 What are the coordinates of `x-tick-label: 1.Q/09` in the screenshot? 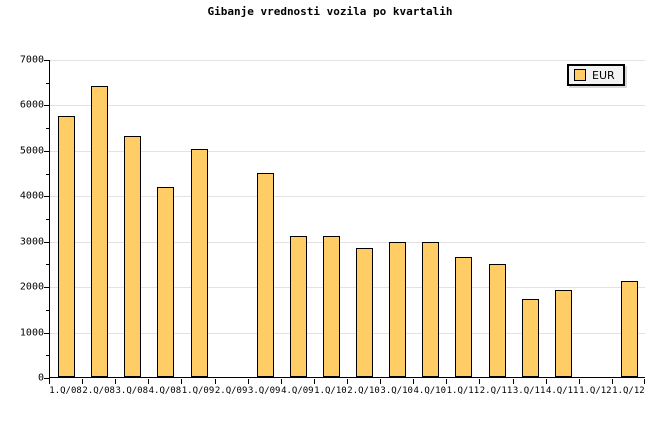 It's located at (198, 391).